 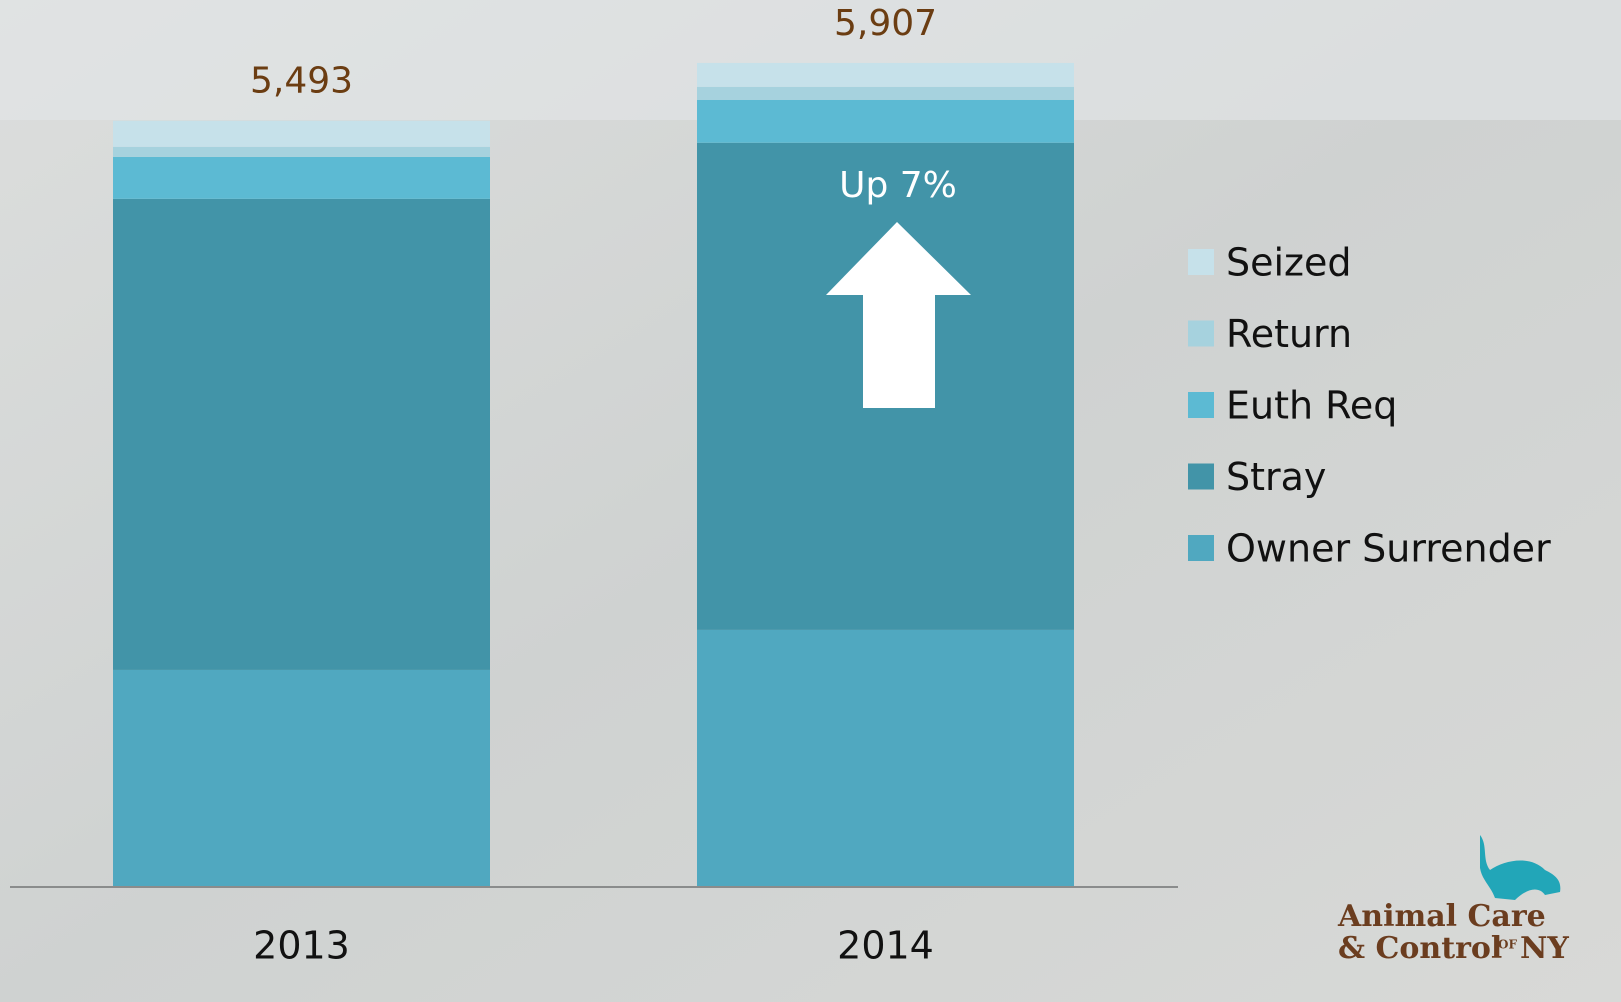 What do you see at coordinates (1544, 948) in the screenshot?
I see `logo-text: NY` at bounding box center [1544, 948].